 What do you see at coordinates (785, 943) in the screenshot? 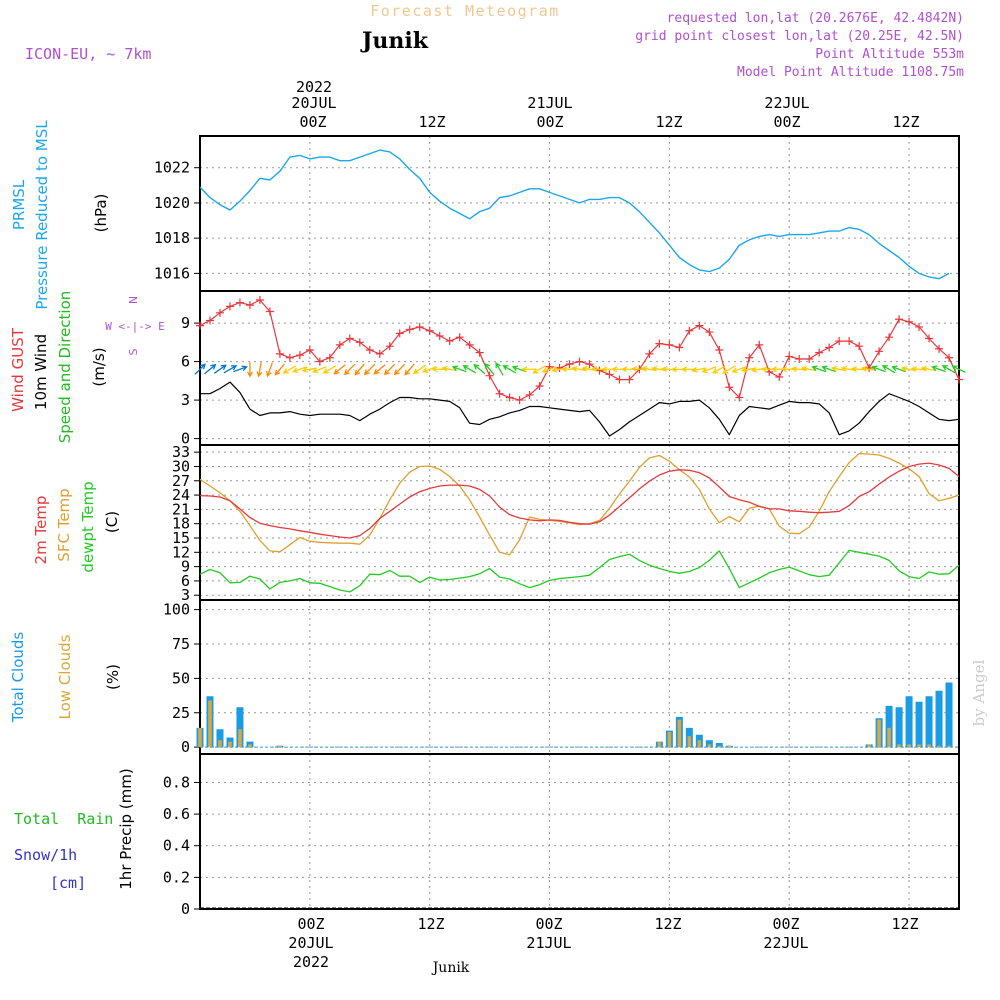
I see `bottom-date-label: 22JUL` at bounding box center [785, 943].